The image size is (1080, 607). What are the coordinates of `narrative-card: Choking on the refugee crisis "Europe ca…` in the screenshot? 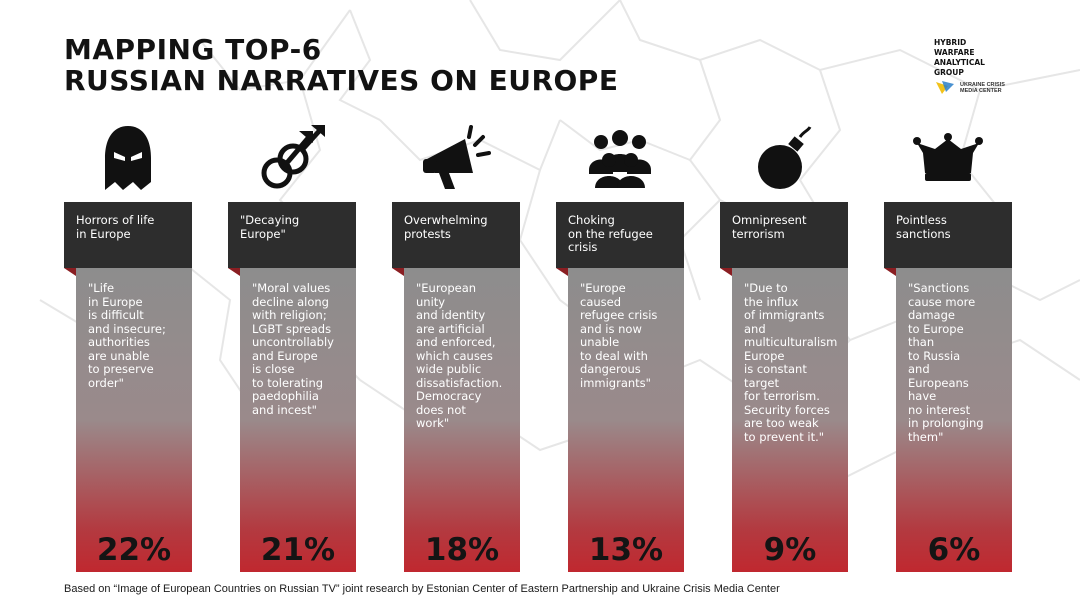 It's located at (620, 346).